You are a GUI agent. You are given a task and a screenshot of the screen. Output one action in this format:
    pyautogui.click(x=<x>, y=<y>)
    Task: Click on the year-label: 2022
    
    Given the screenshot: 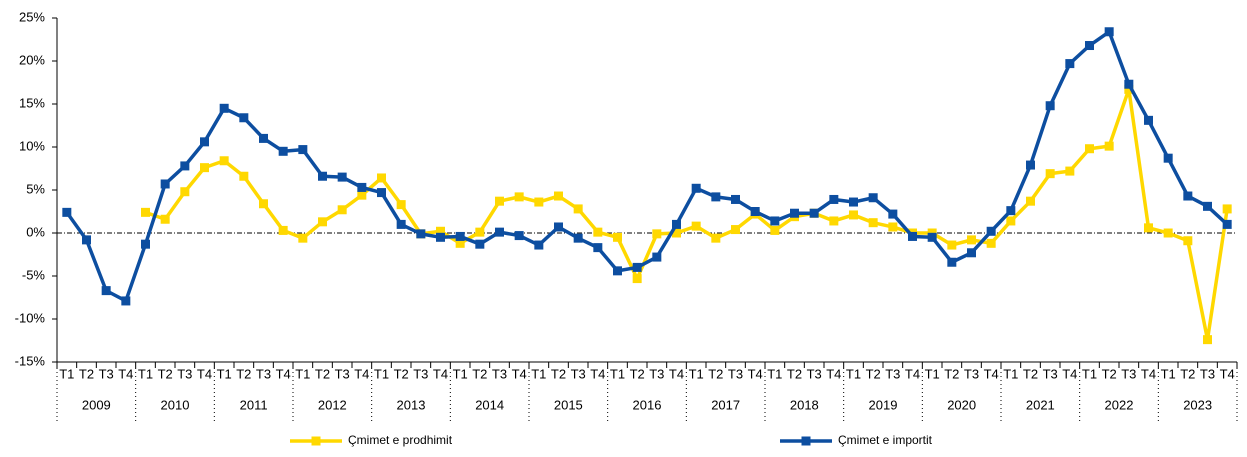 What is the action you would take?
    pyautogui.click(x=1119, y=404)
    